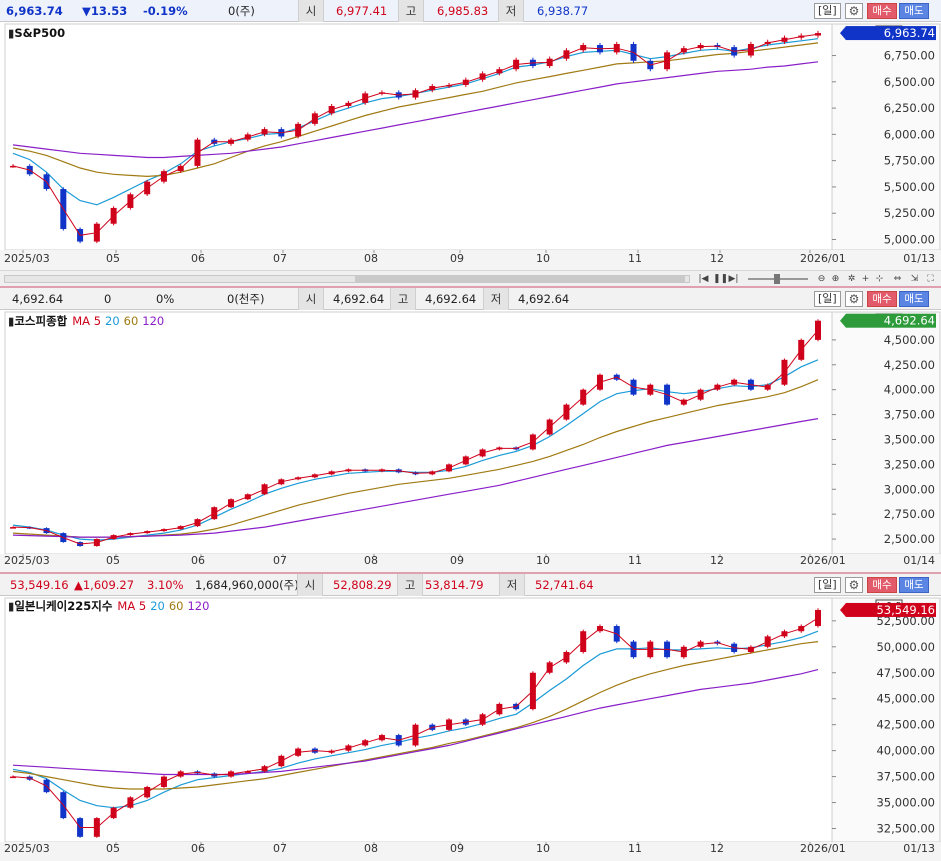 The height and width of the screenshot is (861, 941). I want to click on pause-icon: ❚❚, so click(721, 279).